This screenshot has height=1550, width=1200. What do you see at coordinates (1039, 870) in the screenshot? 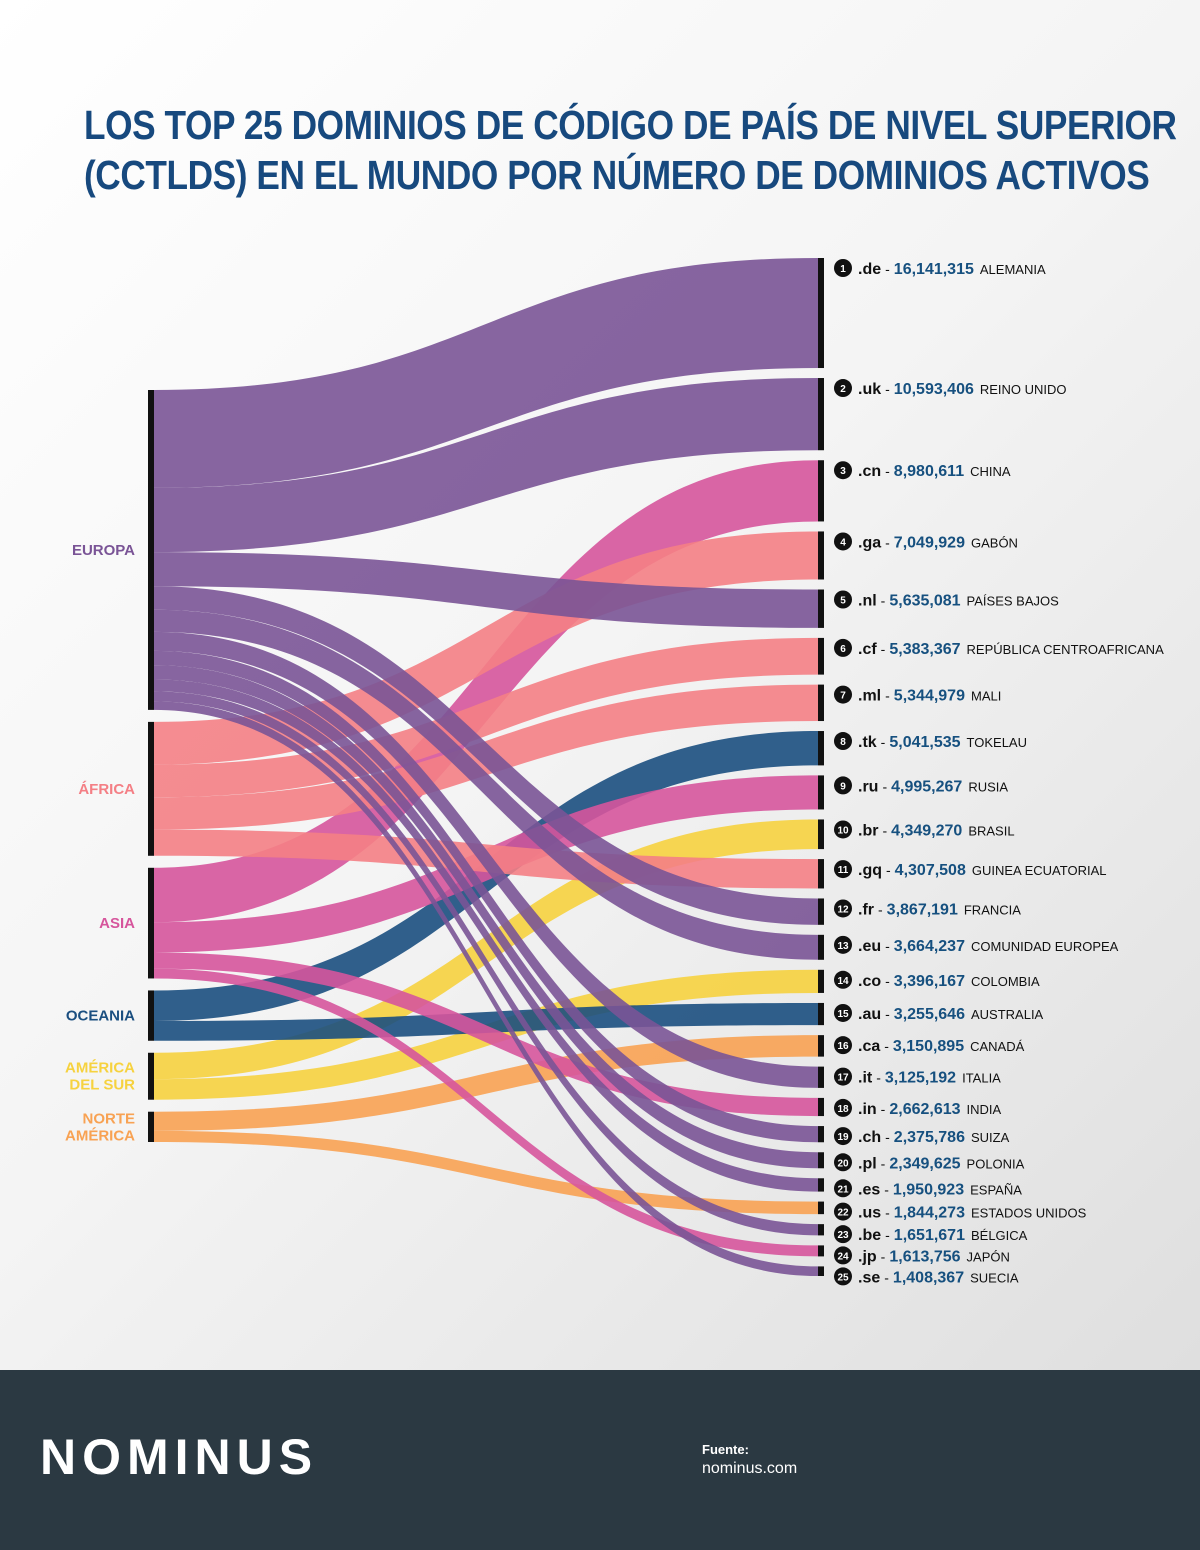
I see `country-name: GUINEA ECUATORIAL` at bounding box center [1039, 870].